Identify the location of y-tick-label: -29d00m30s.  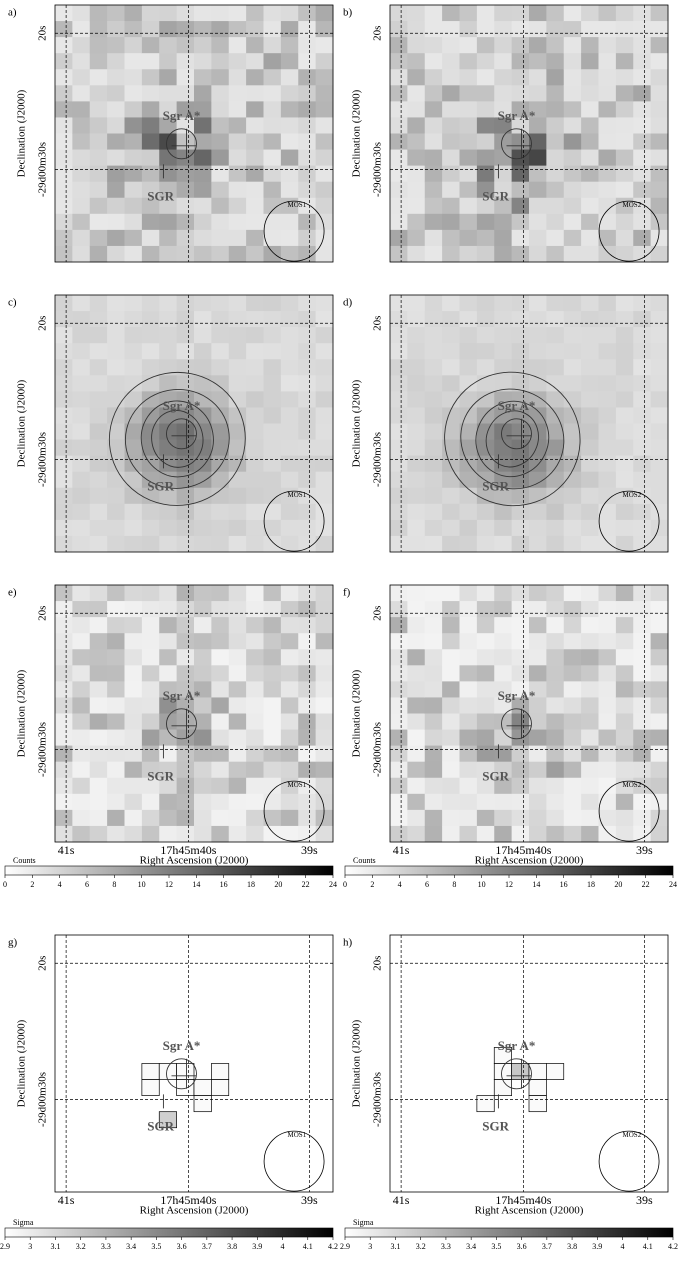
(378, 459).